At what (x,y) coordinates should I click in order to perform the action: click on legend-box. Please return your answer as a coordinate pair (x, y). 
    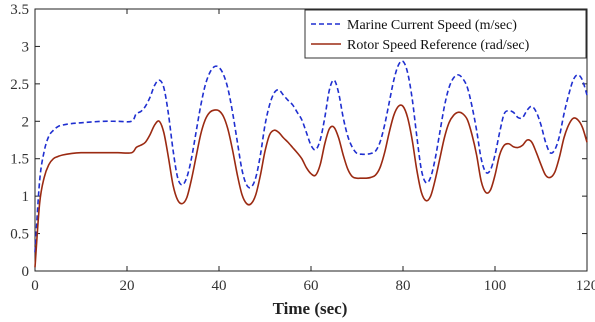
    Looking at the image, I should click on (445, 34).